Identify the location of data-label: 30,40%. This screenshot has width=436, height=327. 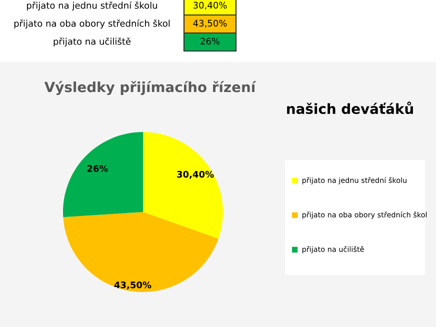
(195, 174).